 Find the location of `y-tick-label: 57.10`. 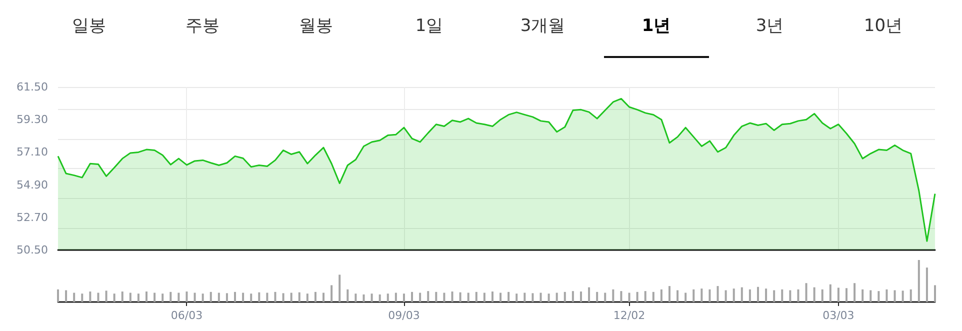

y-tick-label: 57.10 is located at coordinates (32, 152).